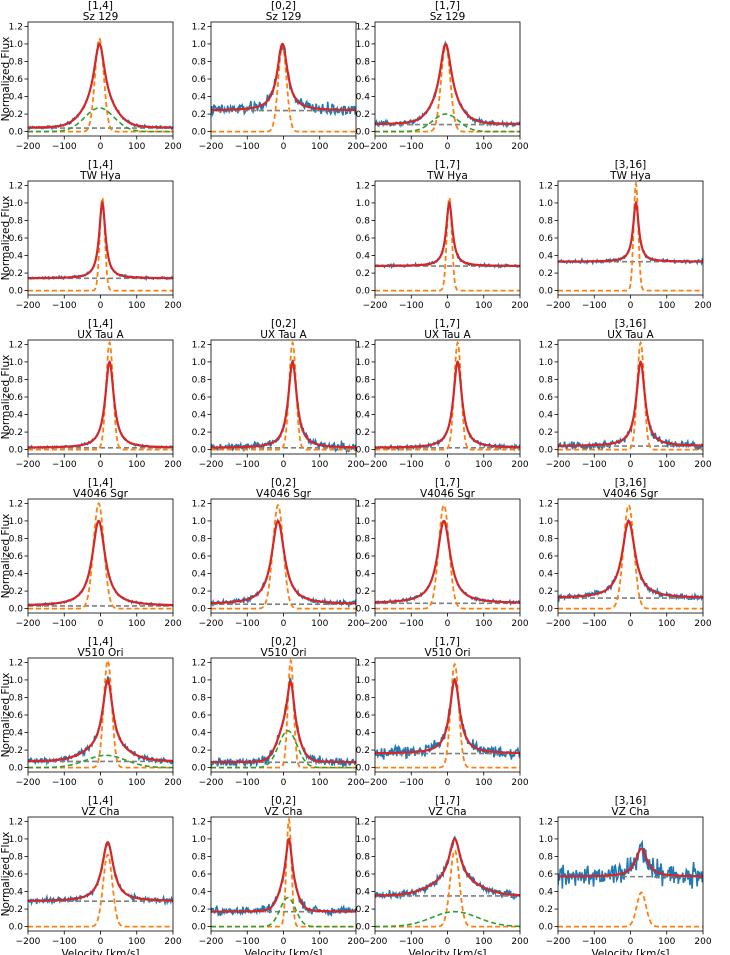 This screenshot has width=730, height=955. What do you see at coordinates (447, 233) in the screenshot?
I see `total-fit-line` at bounding box center [447, 233].